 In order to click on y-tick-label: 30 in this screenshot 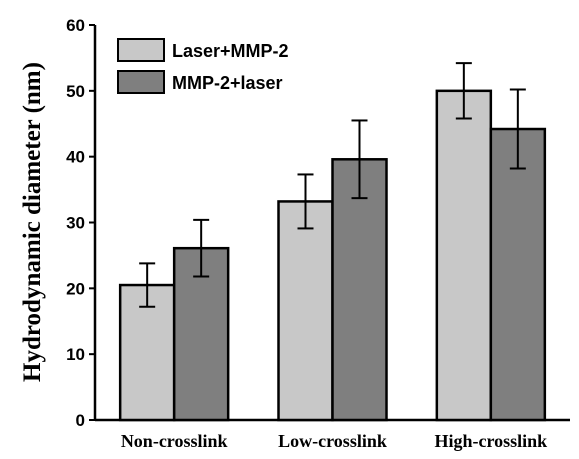, I will do `click(75, 223)`.